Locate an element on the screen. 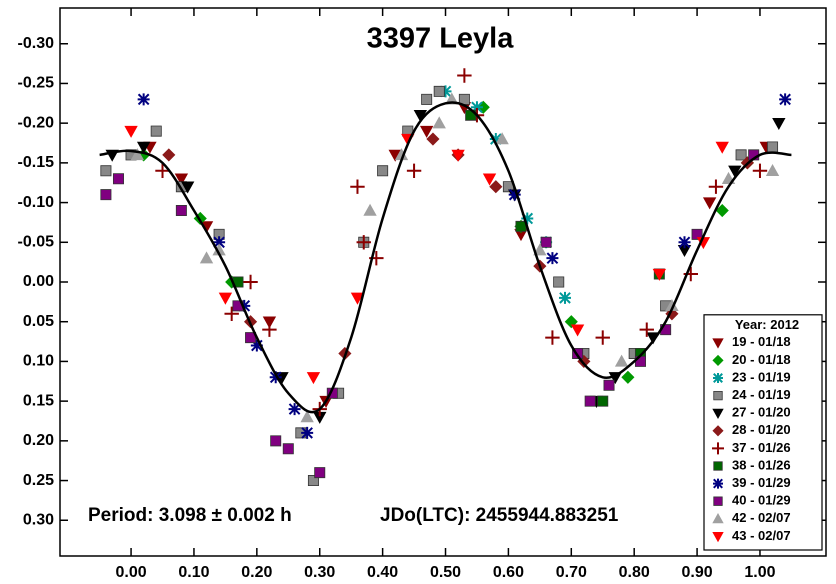 The image size is (836, 584). annotation: Period: 3.098 ± 0.002 h is located at coordinates (190, 515).